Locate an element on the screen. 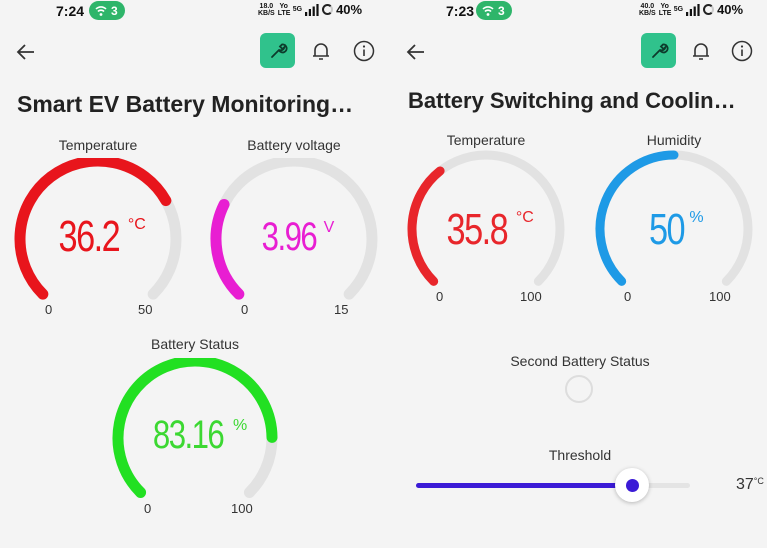  battery-status-value: 83.16% is located at coordinates (195, 435).